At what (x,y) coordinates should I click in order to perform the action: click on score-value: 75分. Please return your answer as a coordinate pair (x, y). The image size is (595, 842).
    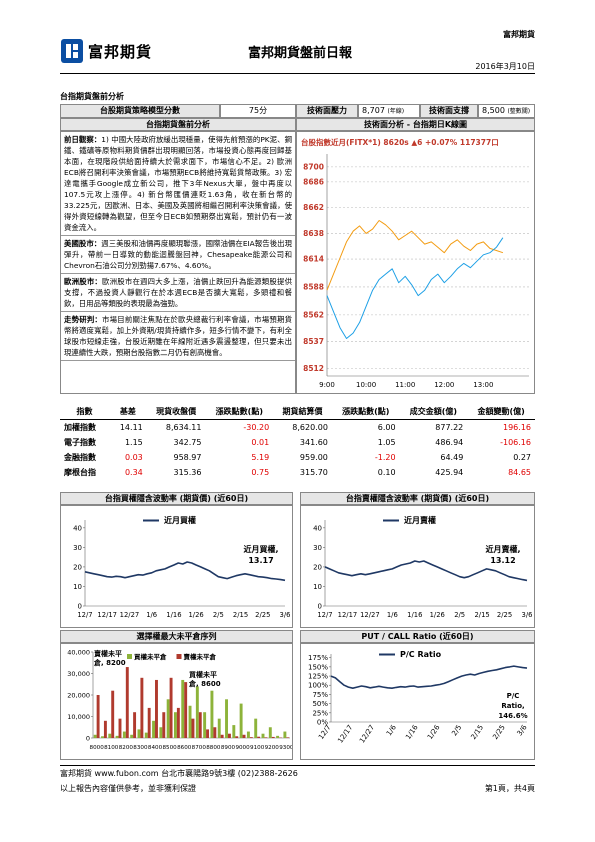
    Looking at the image, I should click on (258, 111).